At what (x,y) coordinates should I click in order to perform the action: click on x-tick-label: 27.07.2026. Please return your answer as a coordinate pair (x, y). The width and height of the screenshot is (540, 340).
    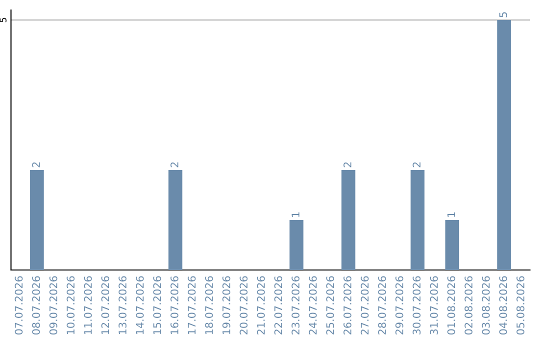
    Looking at the image, I should click on (364, 305).